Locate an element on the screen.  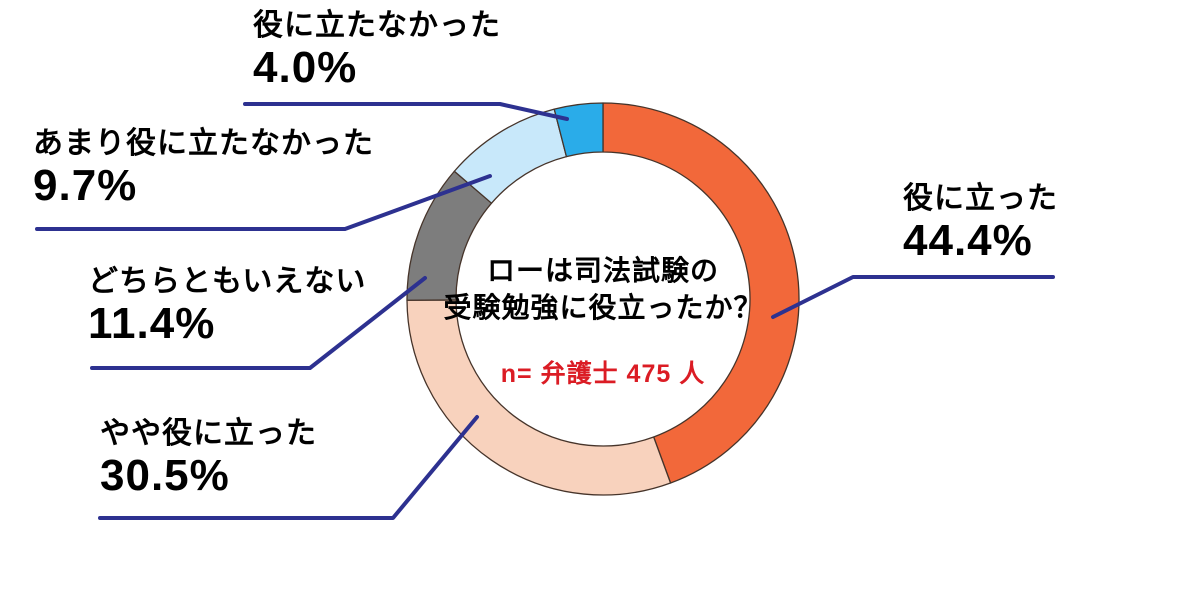
callout-neutral-label: どちらともいえない is located at coordinates (227, 281).